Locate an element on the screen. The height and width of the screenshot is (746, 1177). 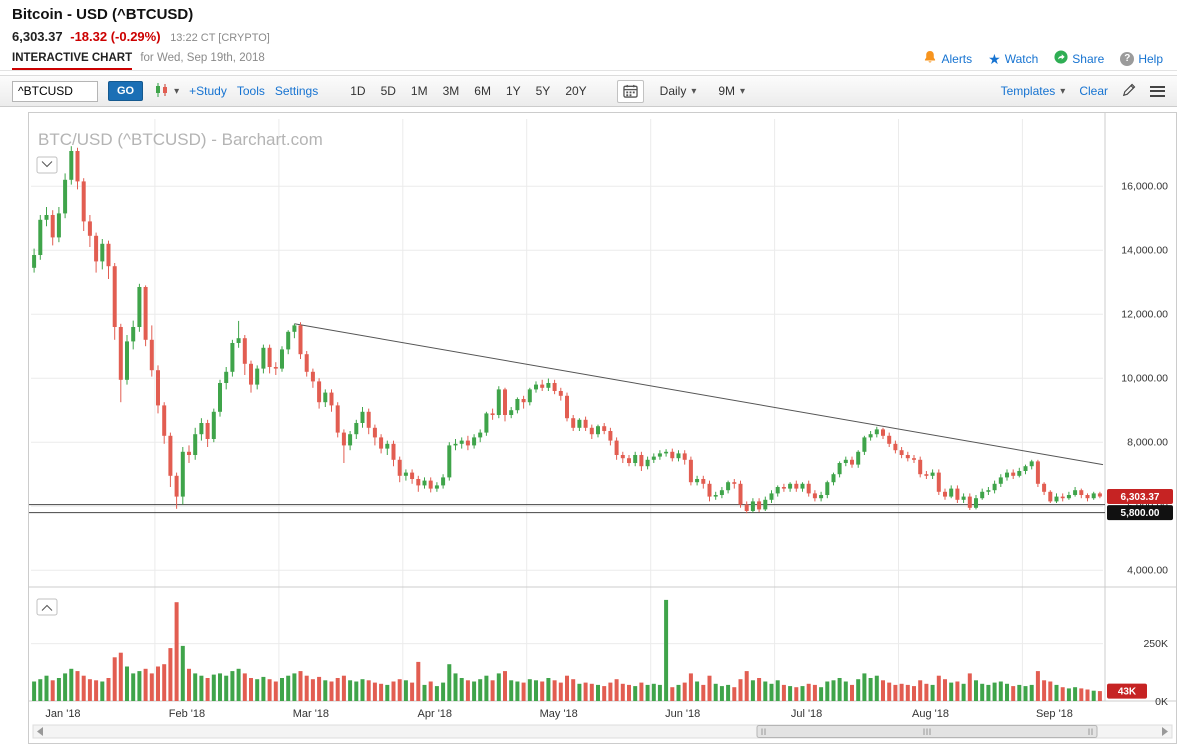
span-value: 9M is located at coordinates (727, 91).